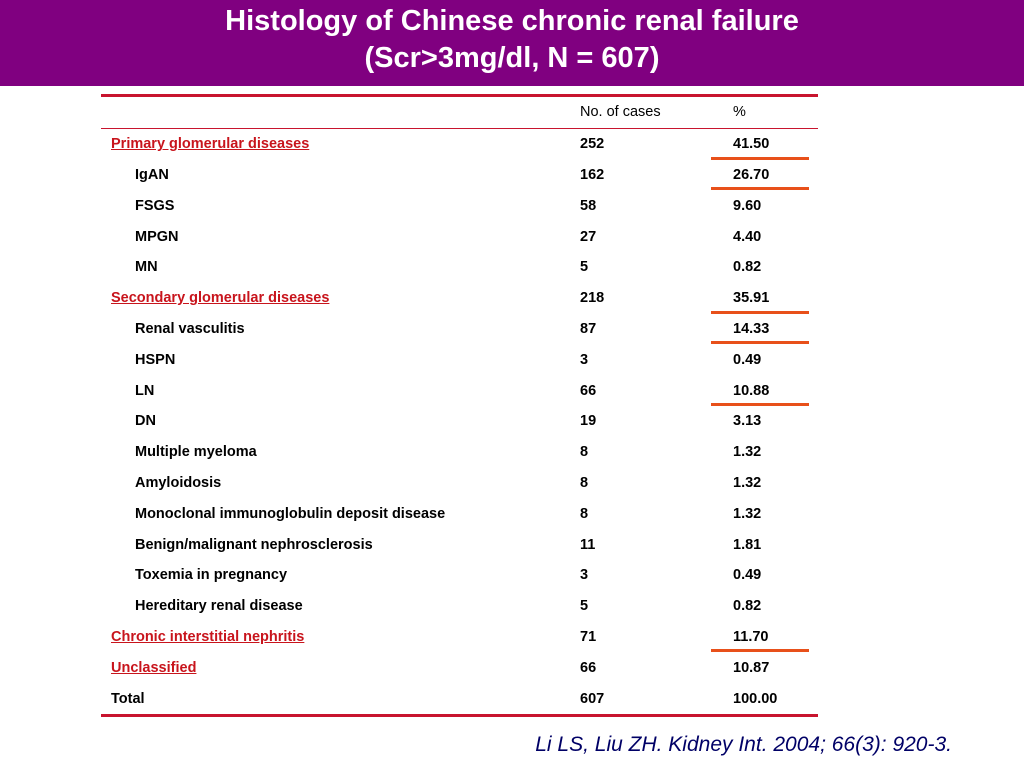 This screenshot has height=768, width=1024. Describe the element at coordinates (196, 452) in the screenshot. I see `row-label: Multiple myeloma` at that location.